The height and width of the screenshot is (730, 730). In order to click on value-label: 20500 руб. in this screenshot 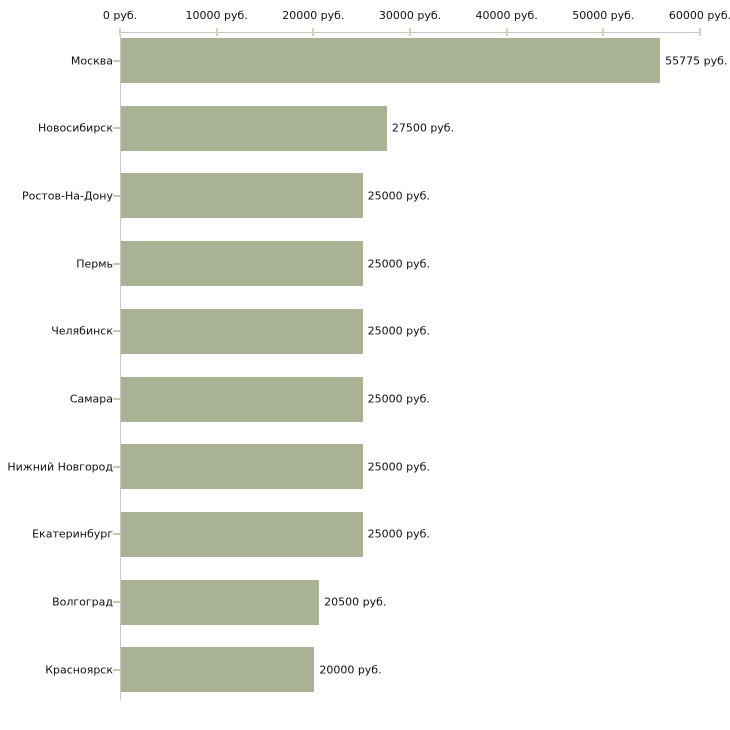, I will do `click(355, 602)`.